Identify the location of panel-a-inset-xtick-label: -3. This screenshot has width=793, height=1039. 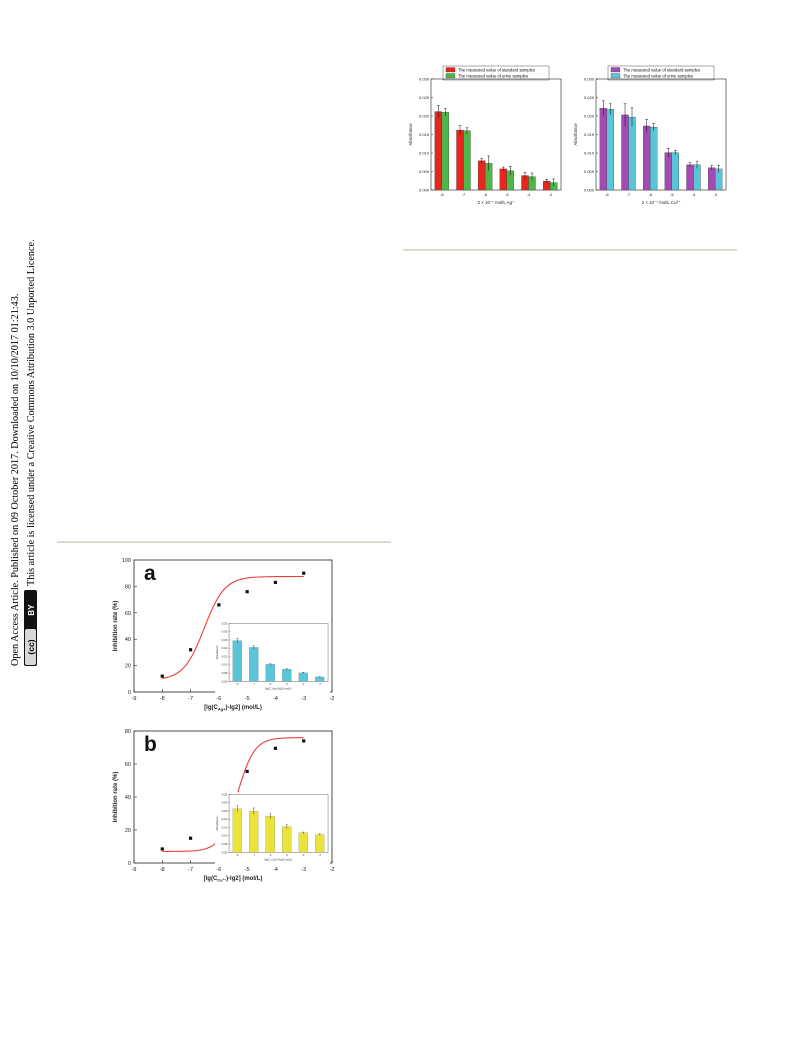
(320, 684).